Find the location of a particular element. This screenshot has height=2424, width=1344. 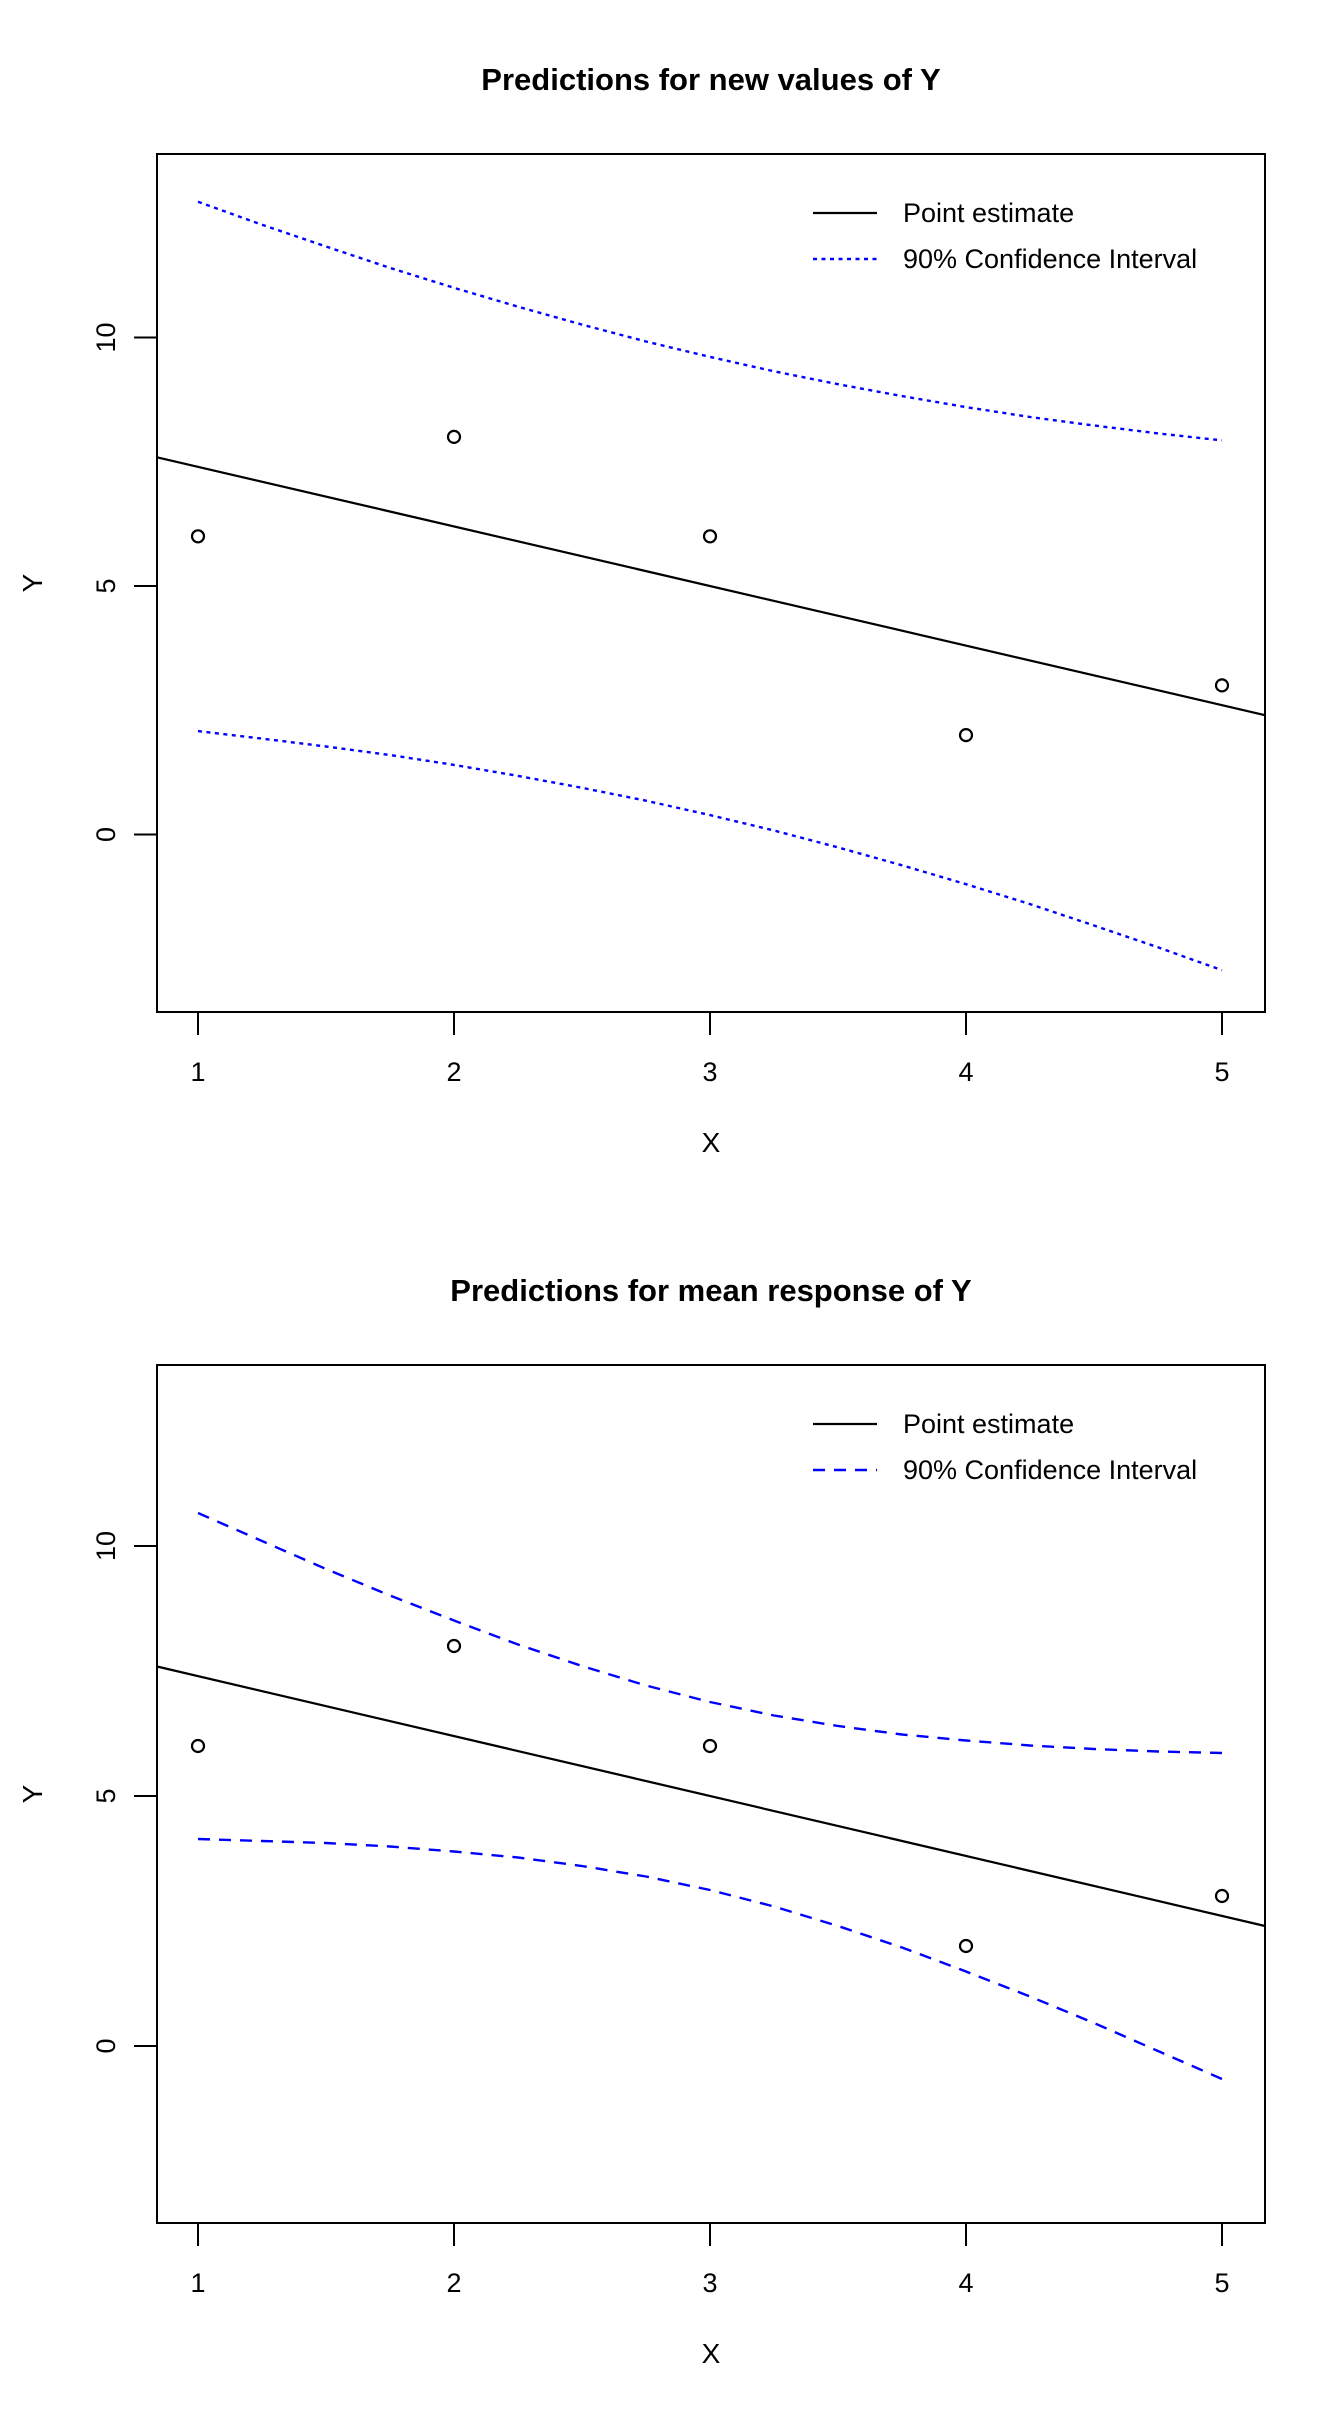

chart-title: Predictions for mean response of Y is located at coordinates (711, 1290).